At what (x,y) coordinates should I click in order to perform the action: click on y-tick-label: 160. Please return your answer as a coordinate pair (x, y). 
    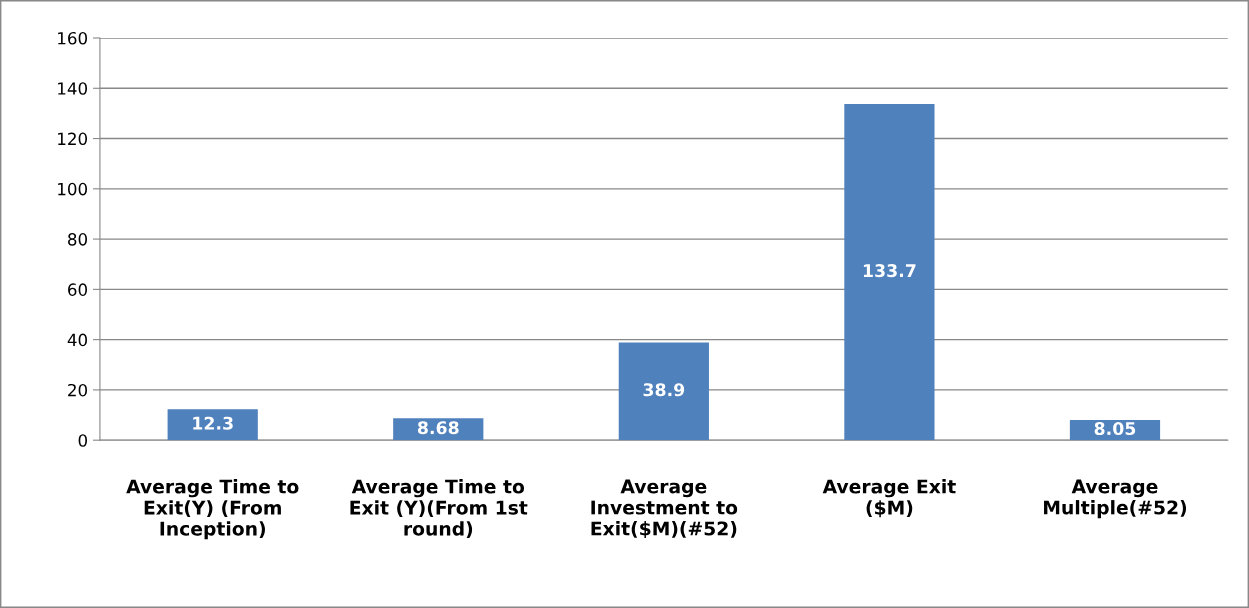
    Looking at the image, I should click on (73, 38).